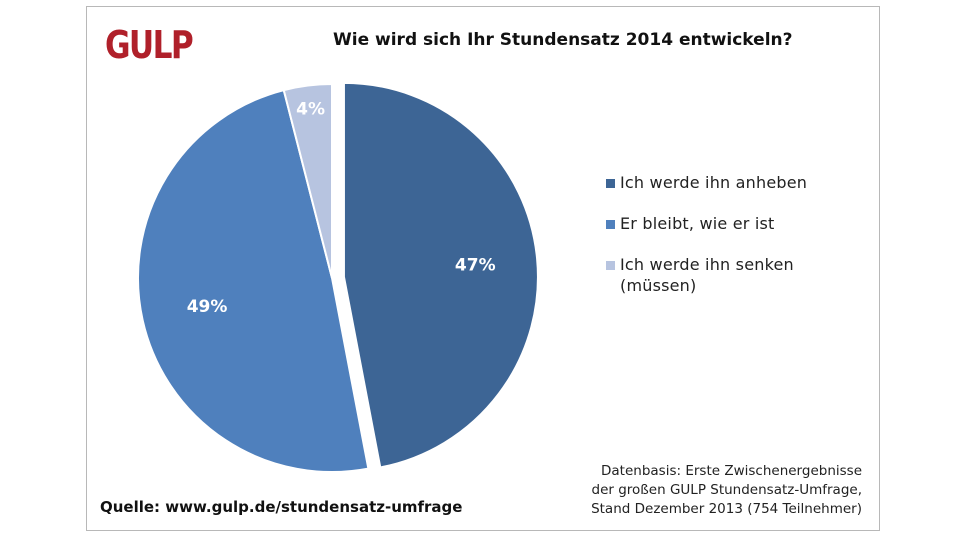 This screenshot has height=539, width=960. What do you see at coordinates (281, 507) in the screenshot?
I see `source-text: Quelle: www.gulp.de/stundensatz-umfrage` at bounding box center [281, 507].